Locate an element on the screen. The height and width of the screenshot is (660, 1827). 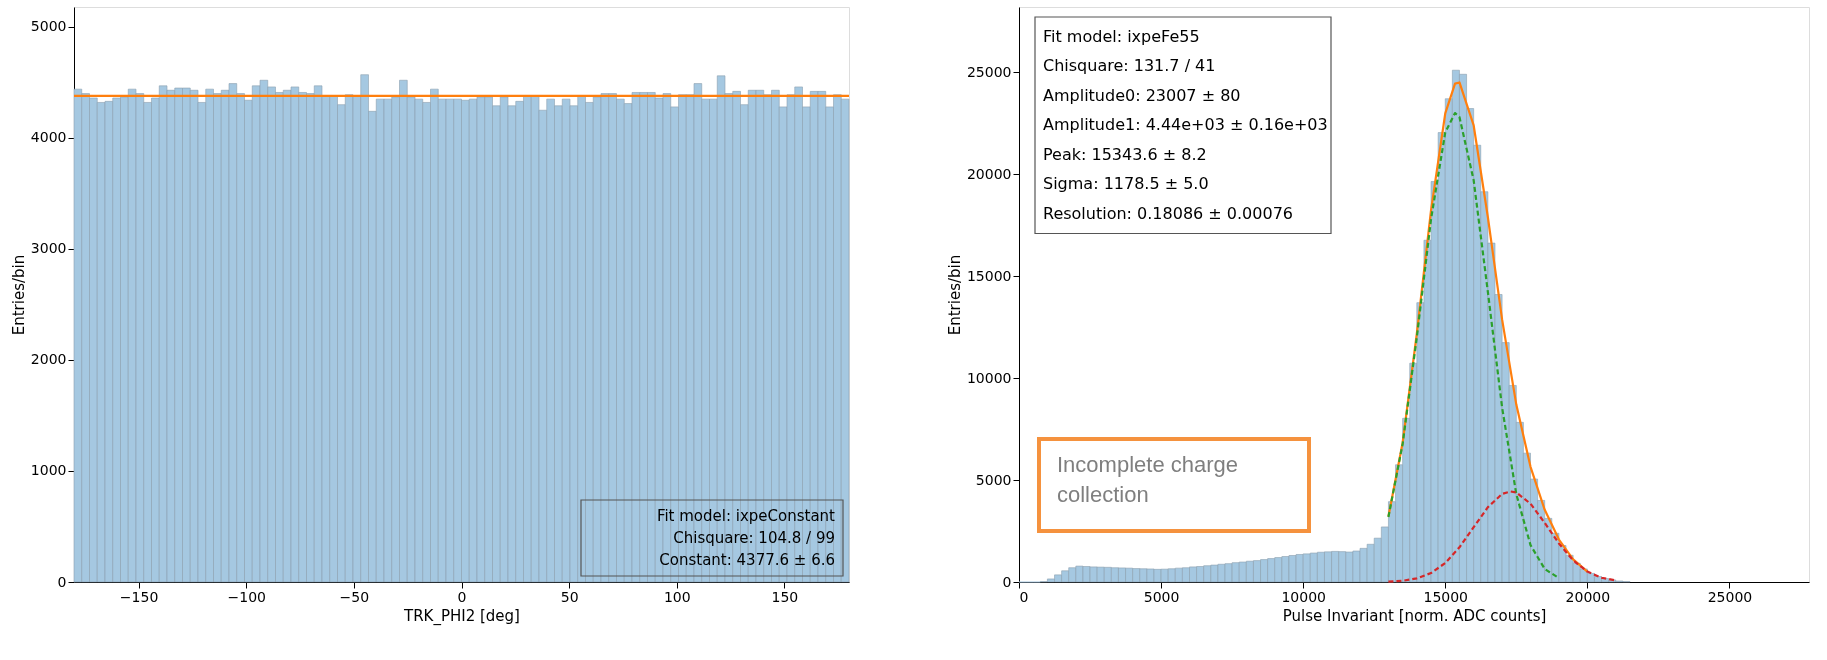
annotation: Peak: 15343.6 ± 8.2 is located at coordinates (1125, 154).